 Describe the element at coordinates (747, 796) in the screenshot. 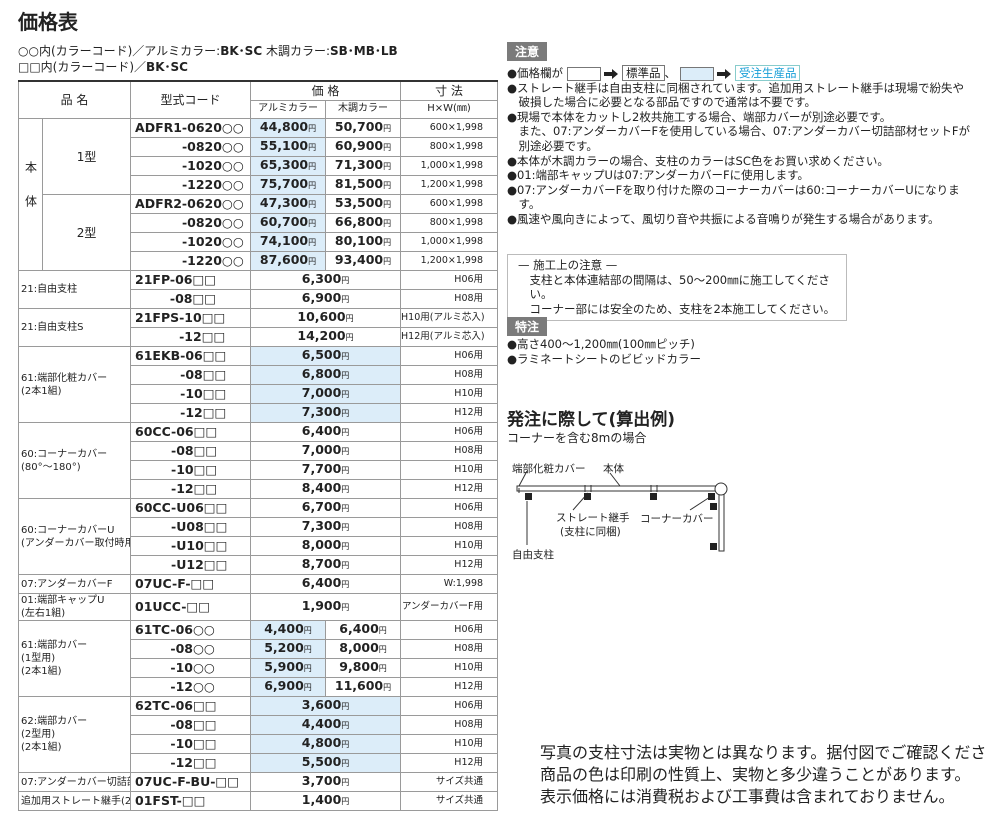

I see `footer-line: 表示価格には消費税および工事費は含まれておりません。` at that location.